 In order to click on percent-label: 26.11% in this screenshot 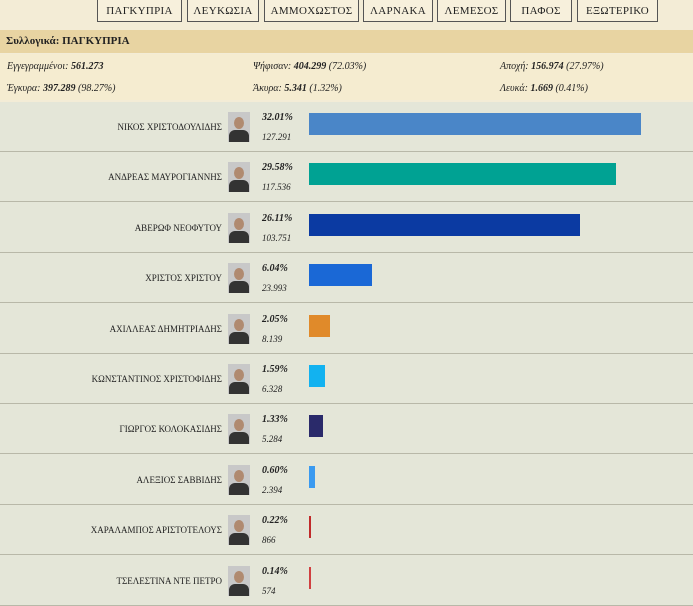, I will do `click(277, 218)`.